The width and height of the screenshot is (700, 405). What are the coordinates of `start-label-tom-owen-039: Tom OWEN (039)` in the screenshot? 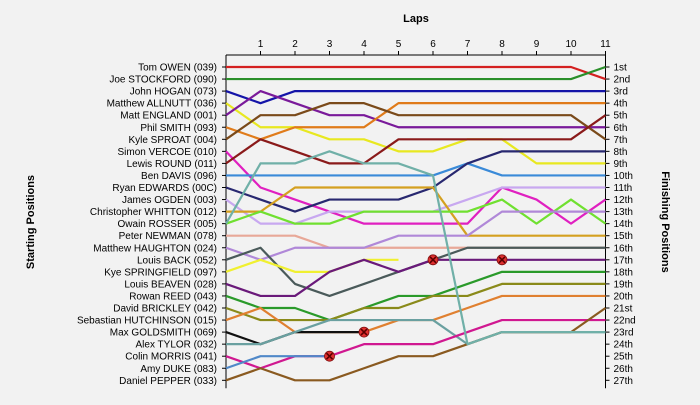 It's located at (177, 68).